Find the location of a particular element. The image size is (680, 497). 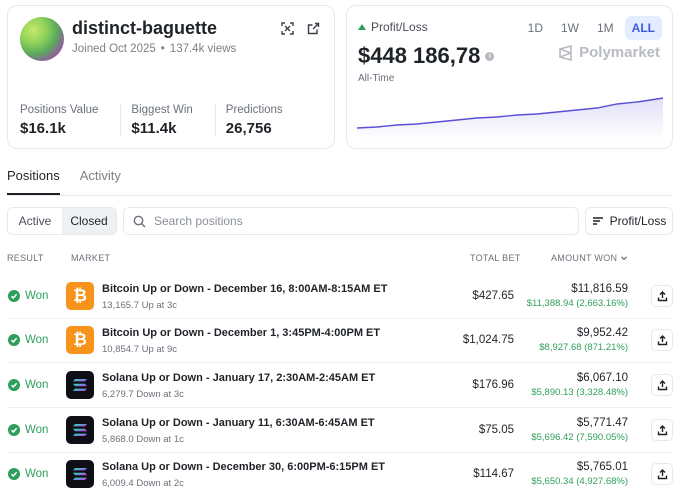

stat-positions-value: Positions Value $16.1k is located at coordinates (64, 120).